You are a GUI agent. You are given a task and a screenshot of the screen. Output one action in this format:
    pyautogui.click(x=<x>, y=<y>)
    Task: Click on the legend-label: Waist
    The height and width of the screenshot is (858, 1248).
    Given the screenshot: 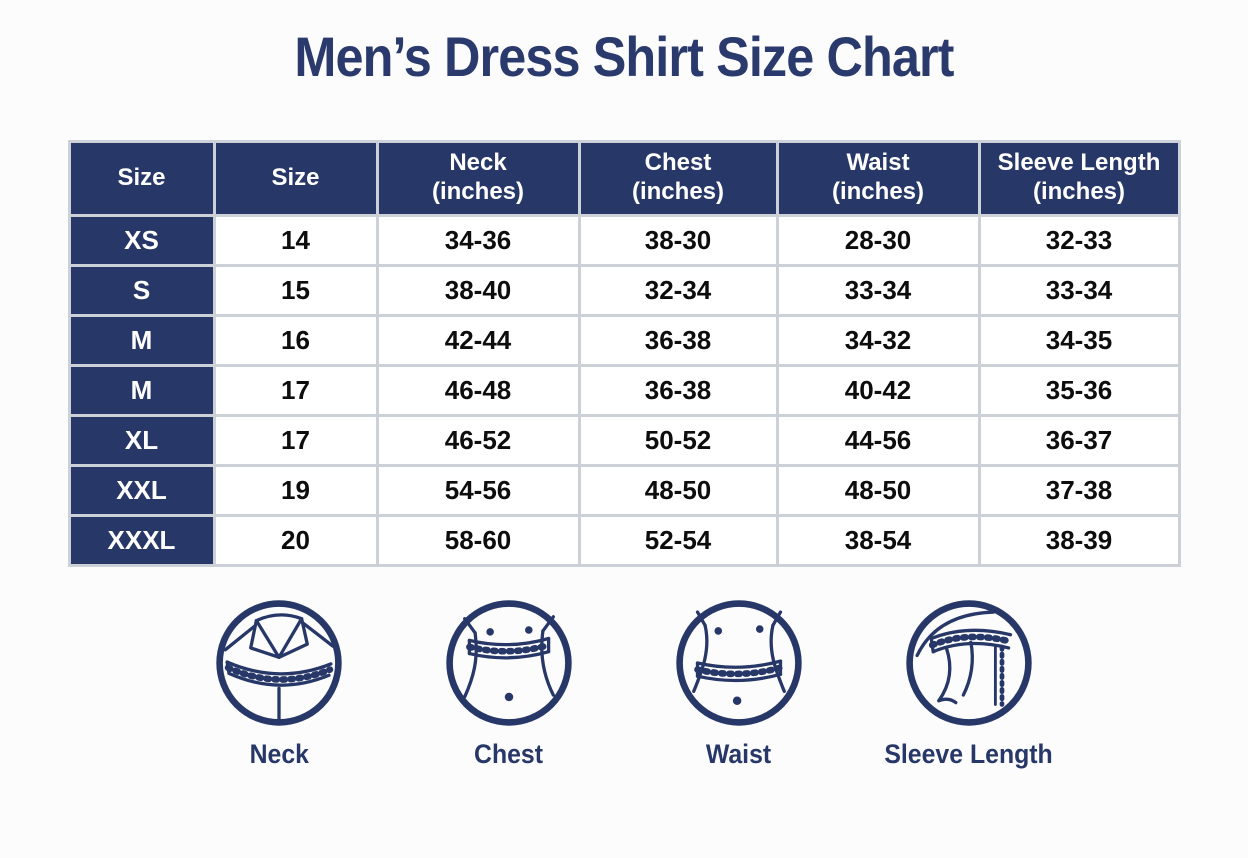 What is the action you would take?
    pyautogui.click(x=739, y=753)
    